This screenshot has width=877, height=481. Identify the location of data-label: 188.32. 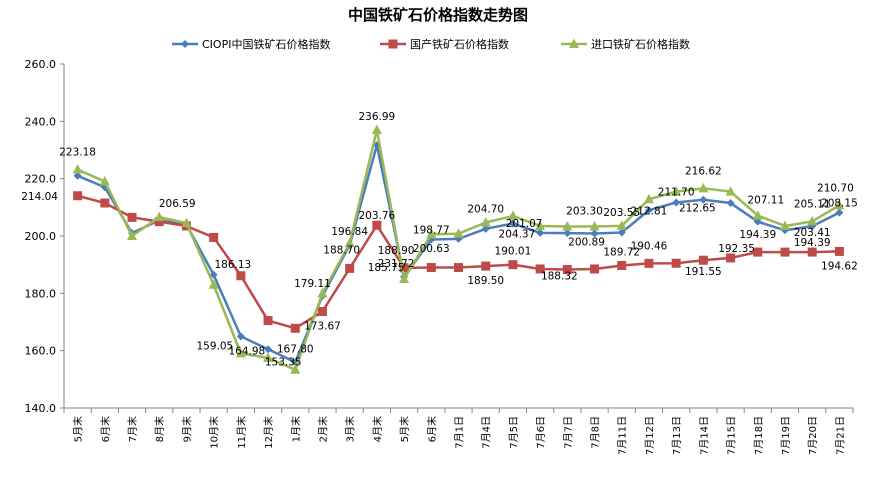
(559, 276).